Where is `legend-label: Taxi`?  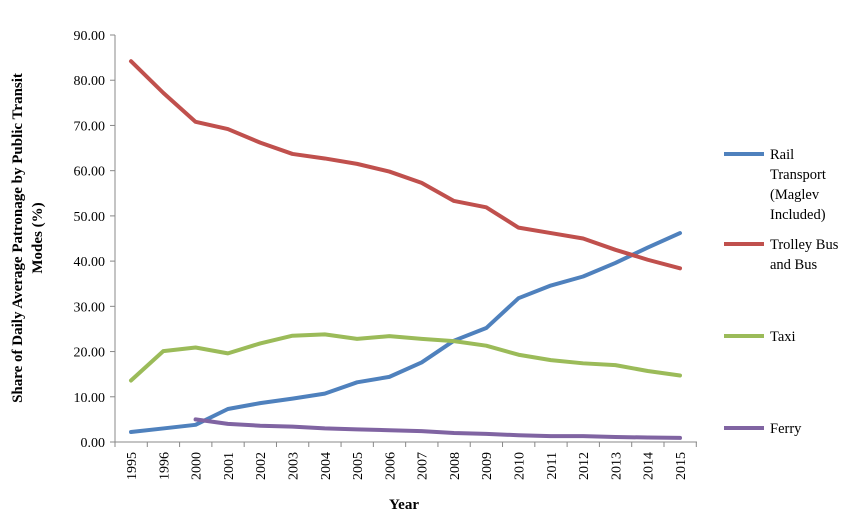 legend-label: Taxi is located at coordinates (783, 337).